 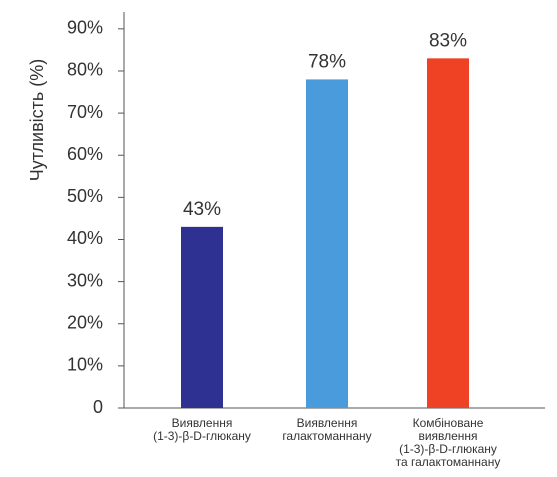 What do you see at coordinates (85, 365) in the screenshot?
I see `y-tick-label: 10%` at bounding box center [85, 365].